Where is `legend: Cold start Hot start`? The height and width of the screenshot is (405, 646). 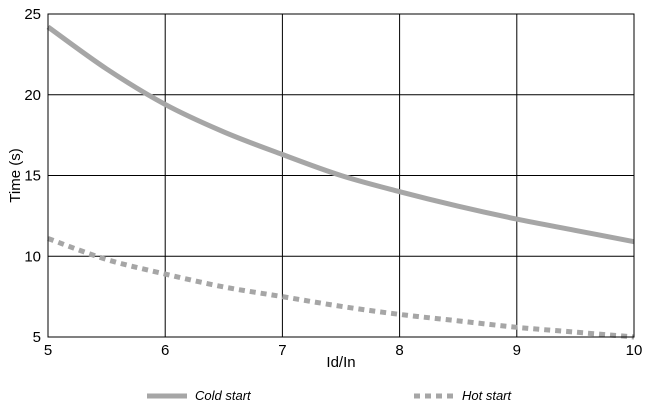 legend: Cold start Hot start is located at coordinates (330, 395).